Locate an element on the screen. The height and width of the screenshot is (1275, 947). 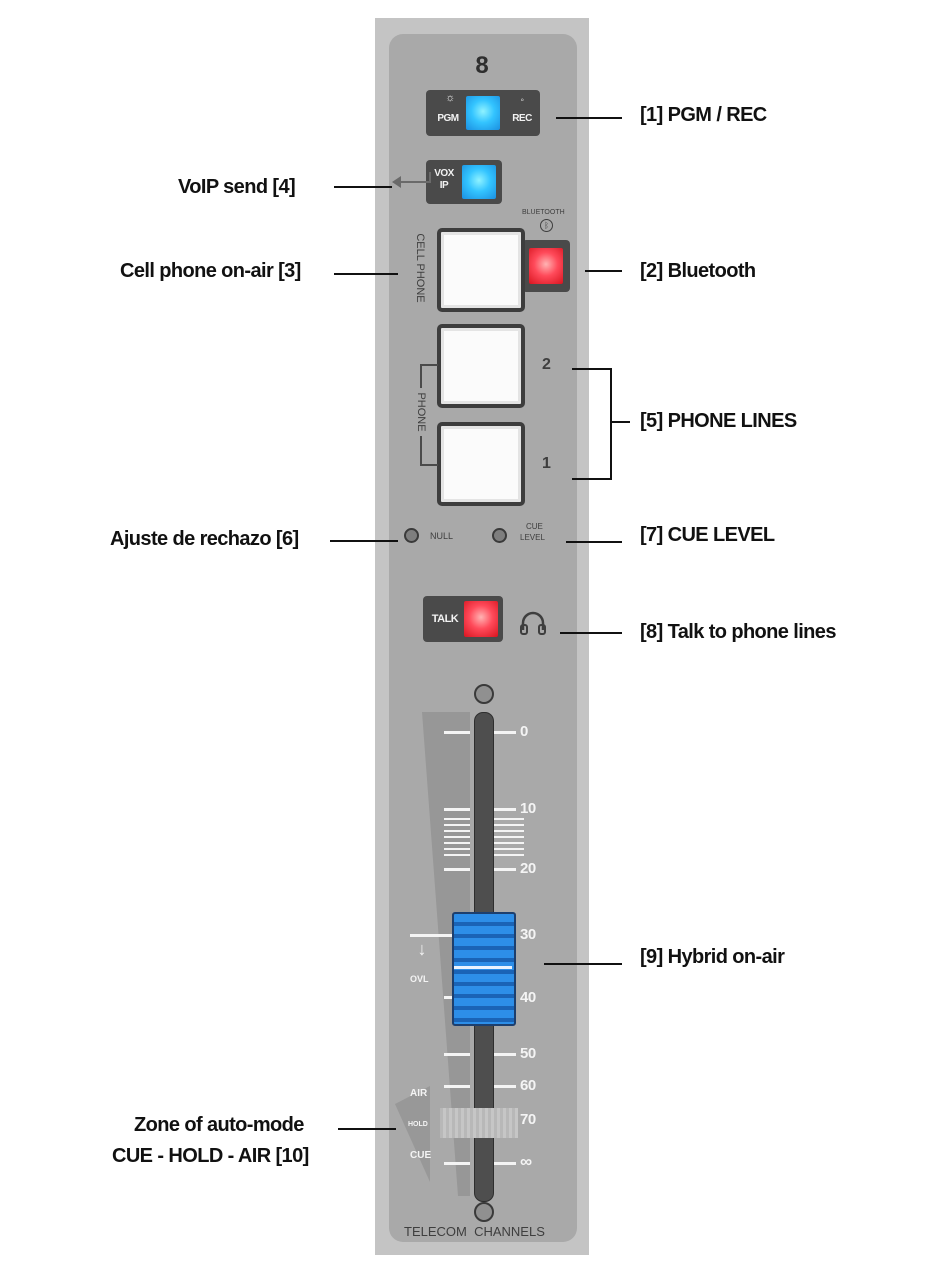
hybrid-fader-knob is located at coordinates (484, 969).